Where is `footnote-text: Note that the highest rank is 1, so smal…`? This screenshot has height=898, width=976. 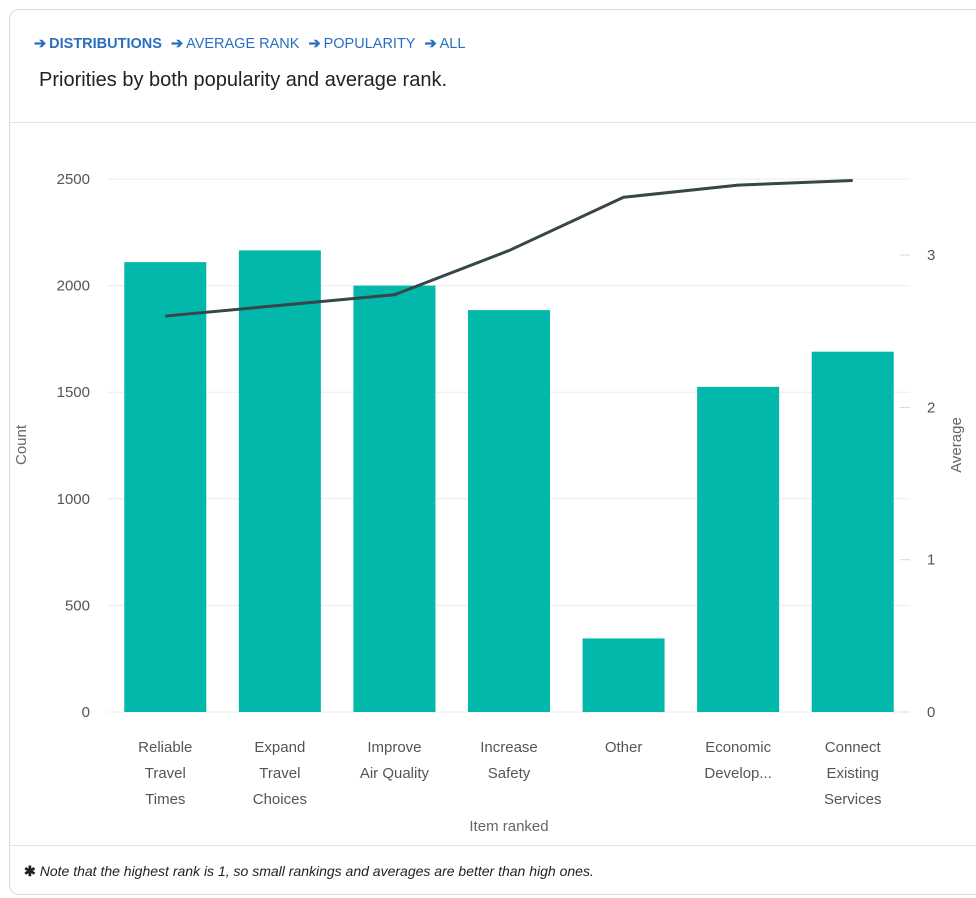
footnote-text: Note that the highest rank is 1, so smal… is located at coordinates (316, 871).